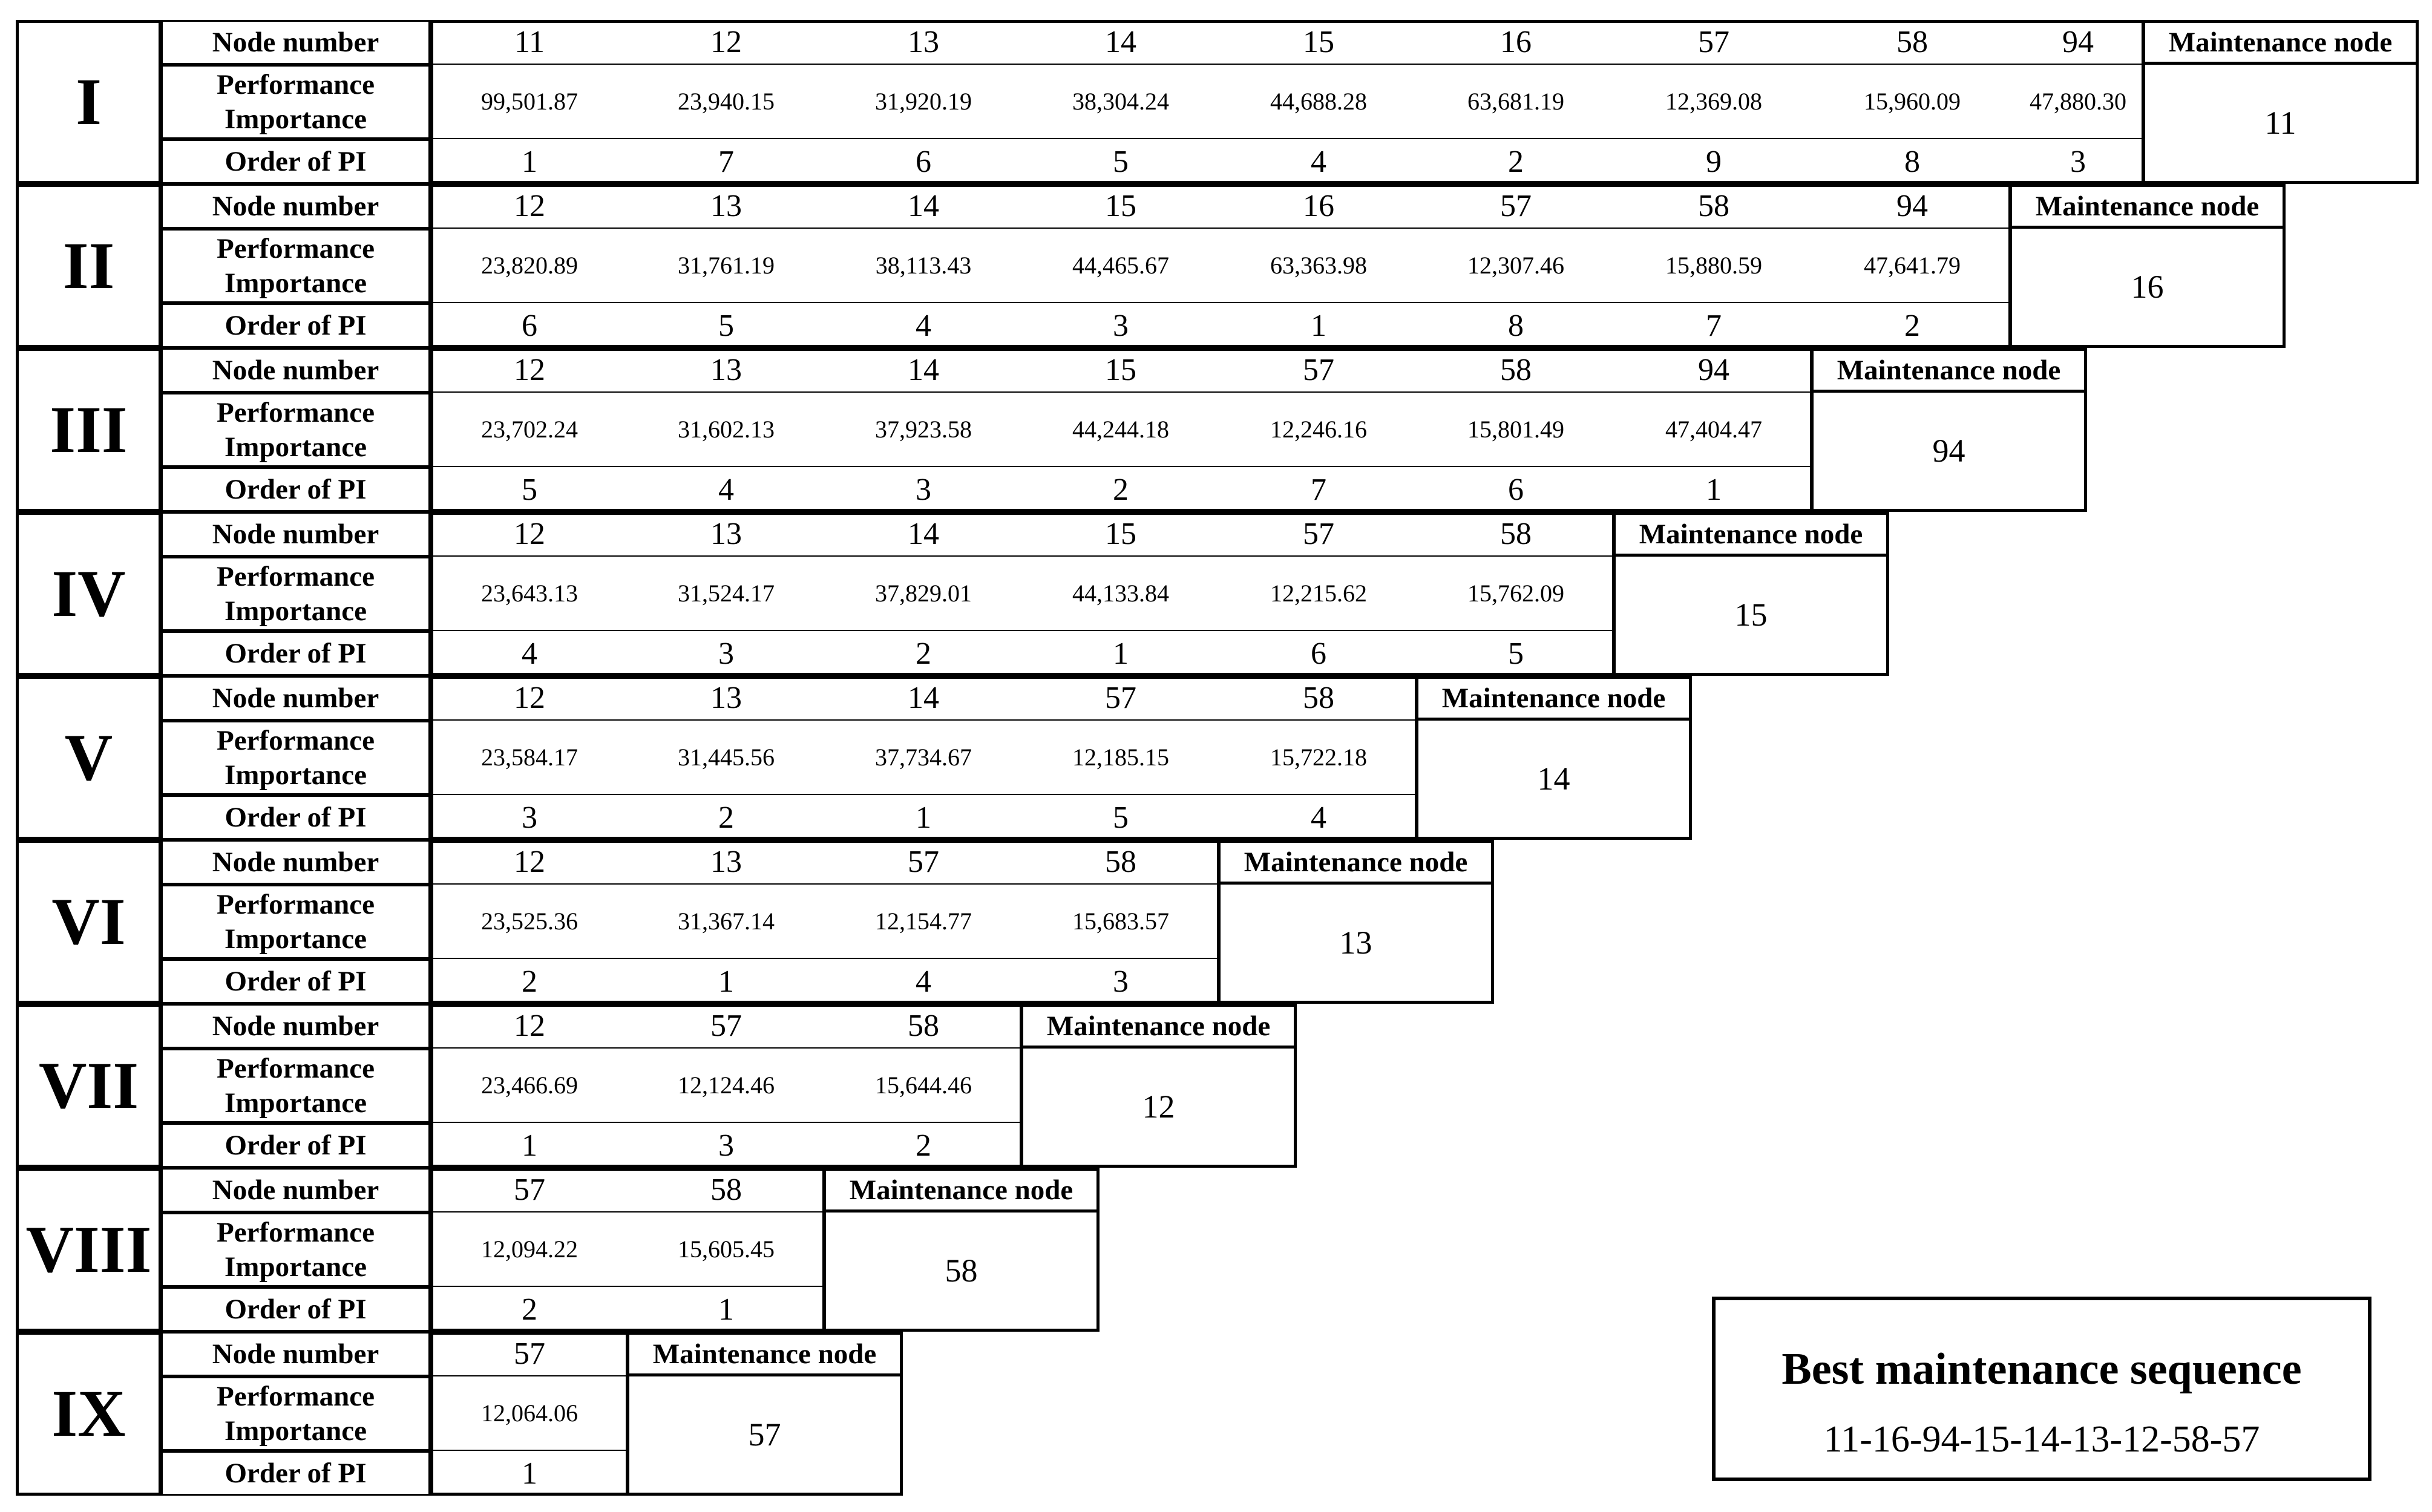 This screenshot has width=2432, height=1512. I want to click on performance-importance-cell: 23,643.13, so click(529, 594).